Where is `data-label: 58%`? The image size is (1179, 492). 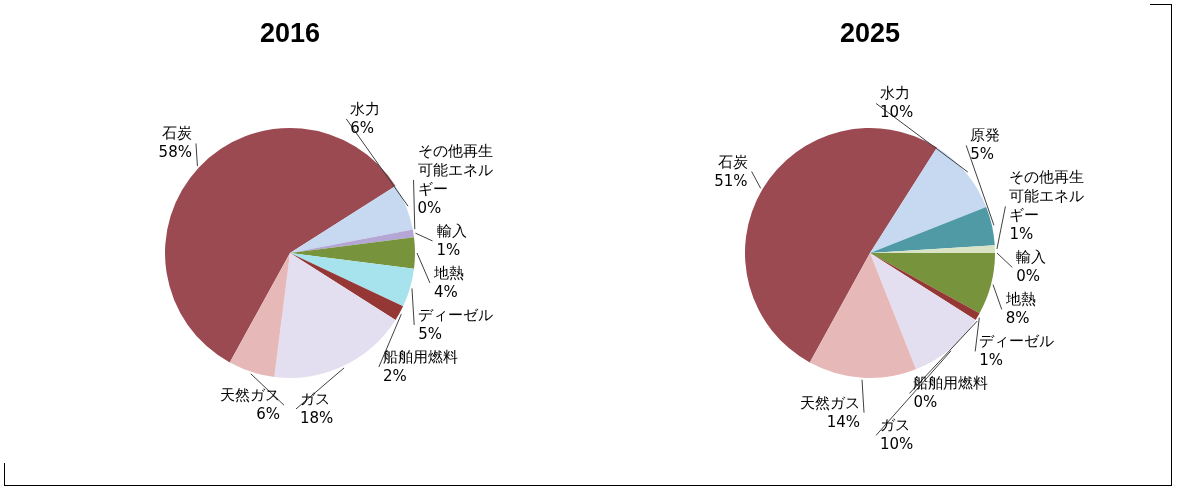 data-label: 58% is located at coordinates (175, 152).